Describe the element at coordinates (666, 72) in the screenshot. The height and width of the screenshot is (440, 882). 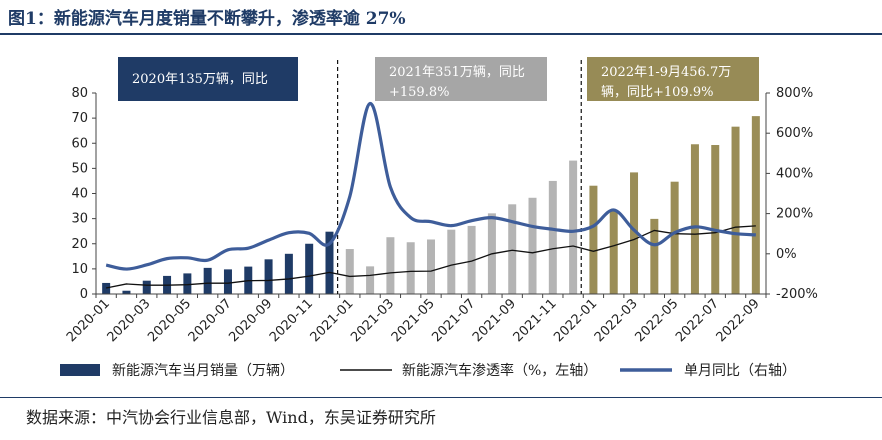
I see `annotation-text: 2022年1-9月456.7万` at that location.